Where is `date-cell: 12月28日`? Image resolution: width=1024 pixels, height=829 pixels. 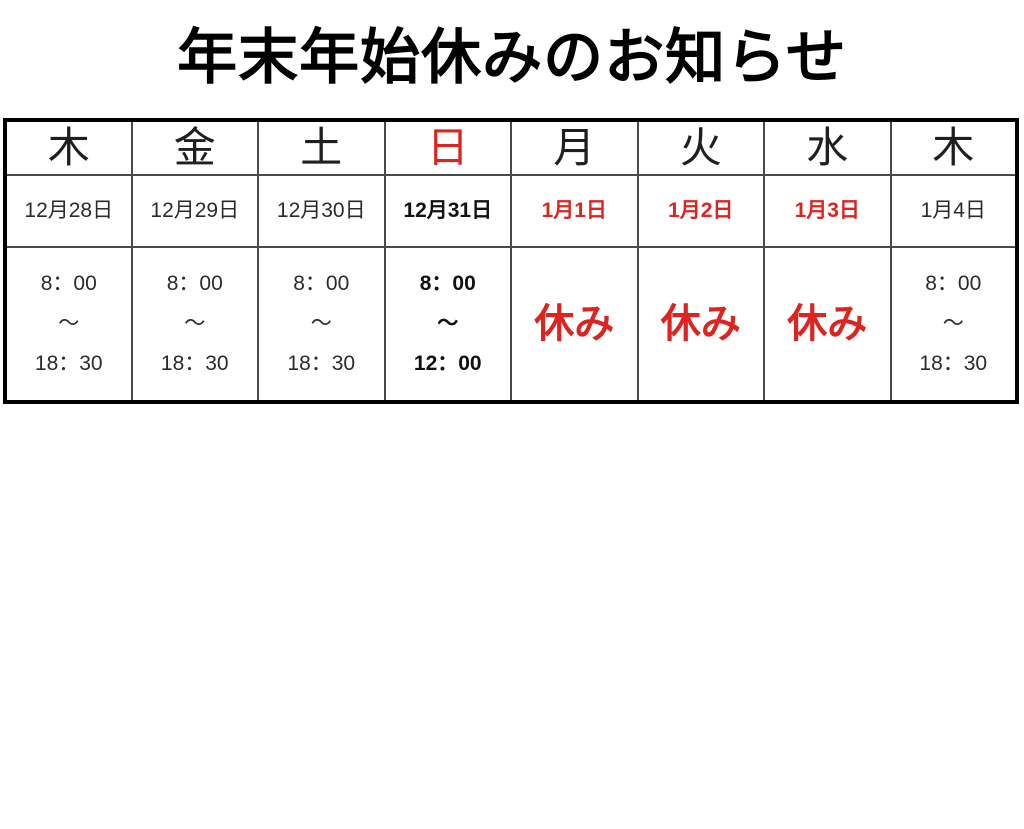 date-cell: 12月28日 is located at coordinates (68, 211).